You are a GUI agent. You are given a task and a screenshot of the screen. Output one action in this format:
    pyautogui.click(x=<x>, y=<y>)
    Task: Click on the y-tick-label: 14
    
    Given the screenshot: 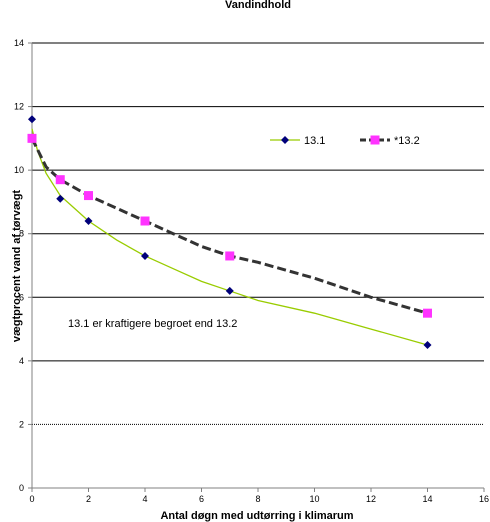 What is the action you would take?
    pyautogui.click(x=19, y=43)
    